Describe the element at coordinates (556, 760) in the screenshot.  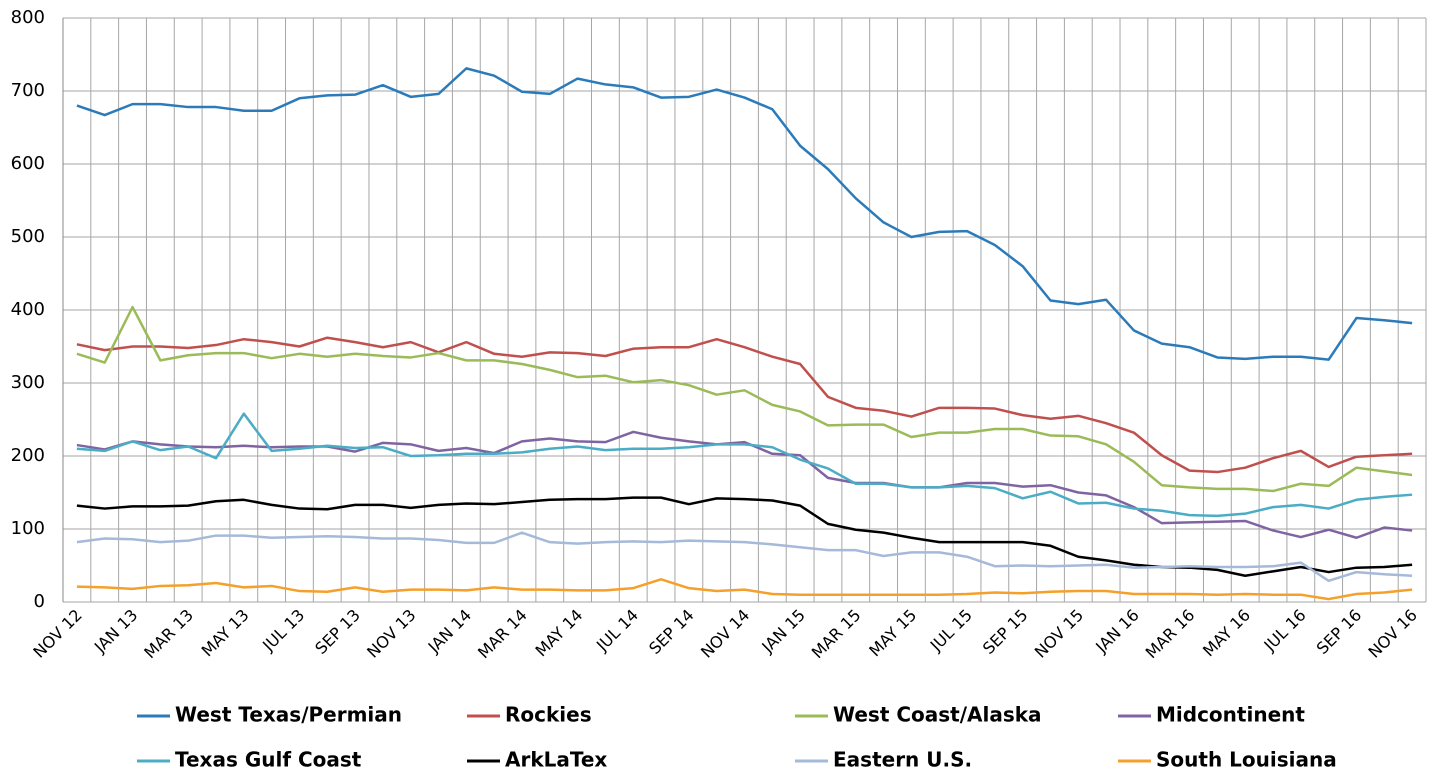
I see `legend-label: ArkLaTex` at that location.